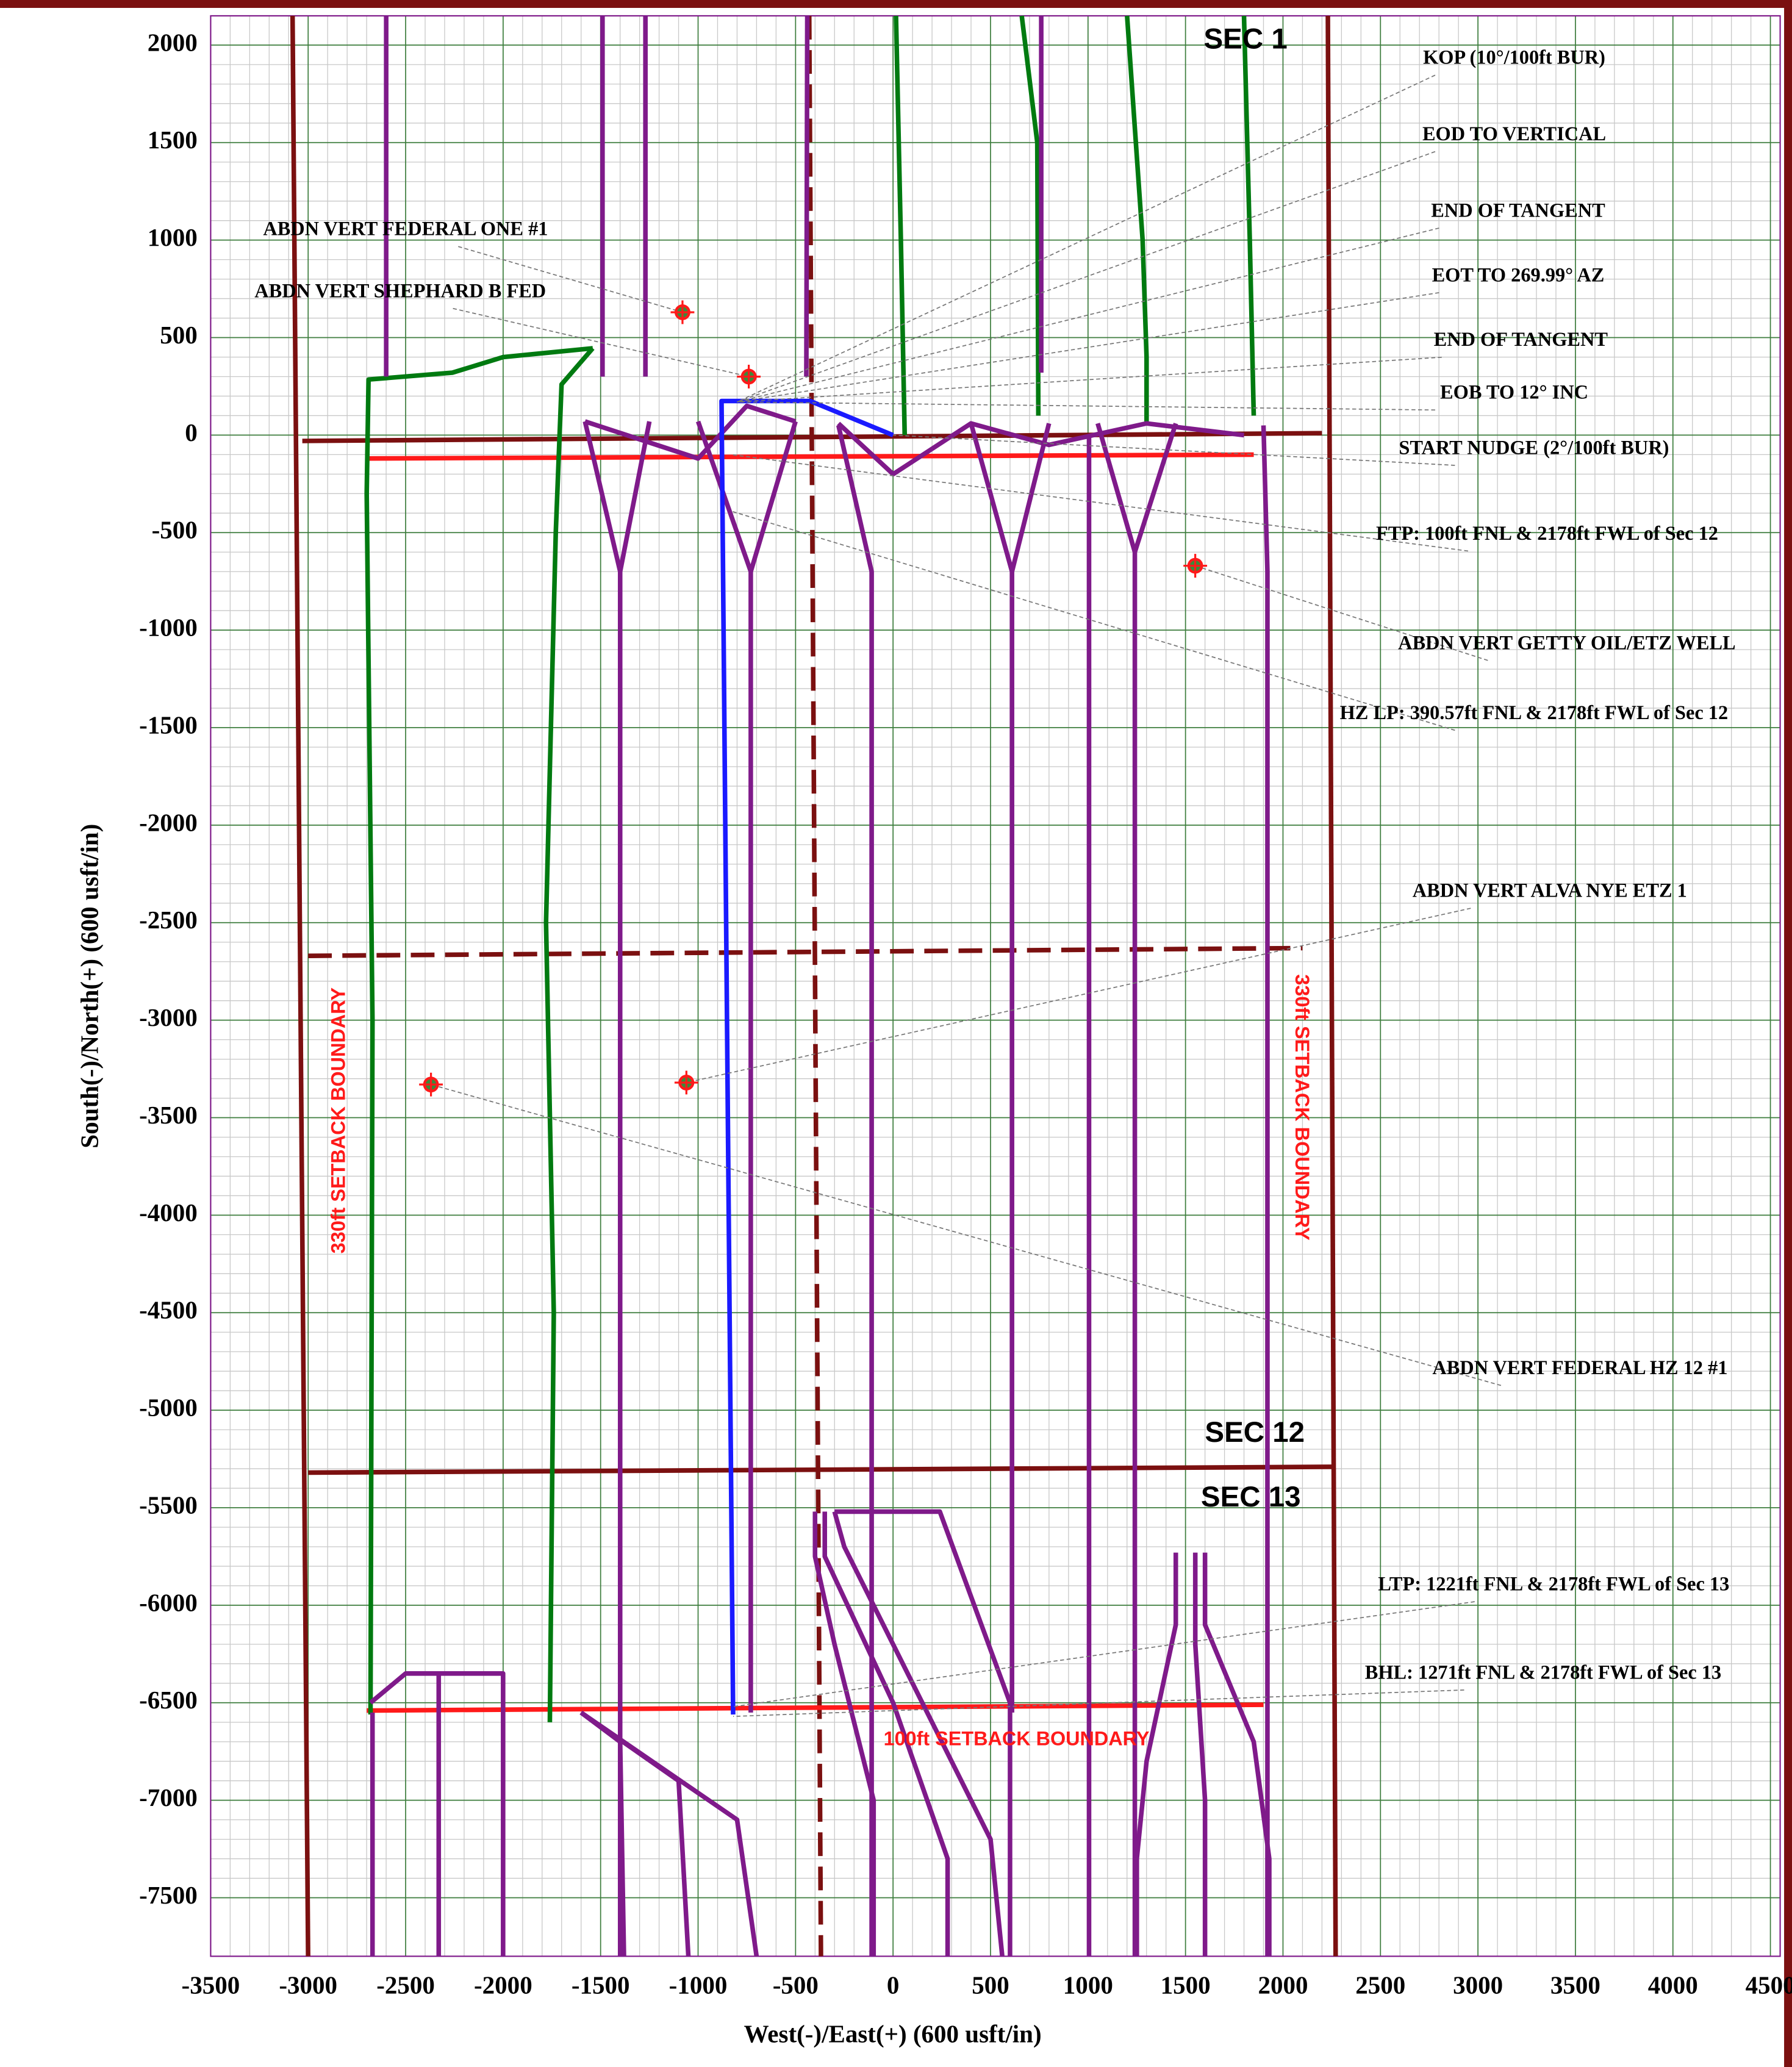  Describe the element at coordinates (1673, 1985) in the screenshot. I see `x-tick-label: 4000` at that location.